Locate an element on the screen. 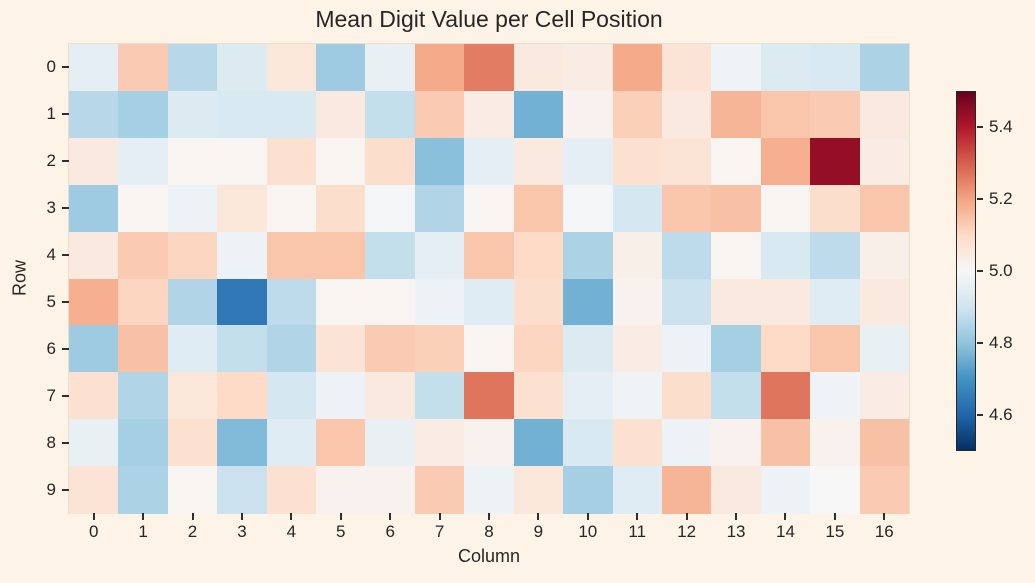  x-tick-label: 9 is located at coordinates (538, 531).